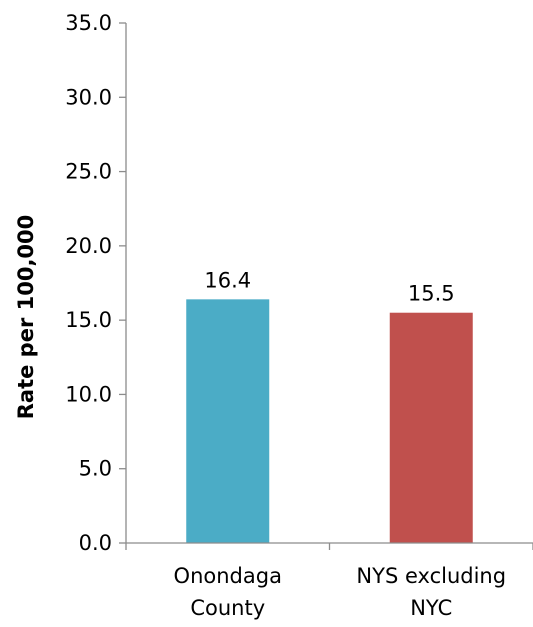 This screenshot has height=627, width=533. What do you see at coordinates (88, 320) in the screenshot?
I see `y-tick-label: 15.0` at bounding box center [88, 320].